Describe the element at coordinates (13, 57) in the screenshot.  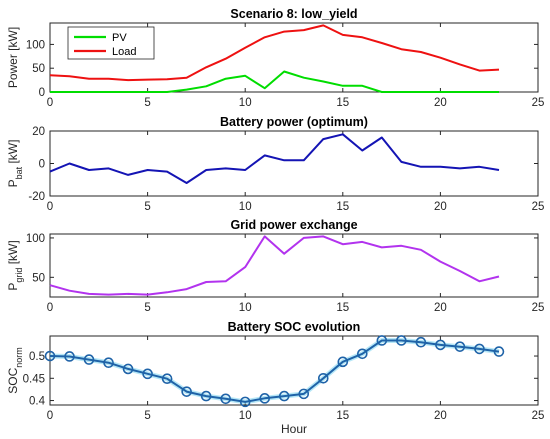
I see `y-axis-label: Power [kW]` at that location.